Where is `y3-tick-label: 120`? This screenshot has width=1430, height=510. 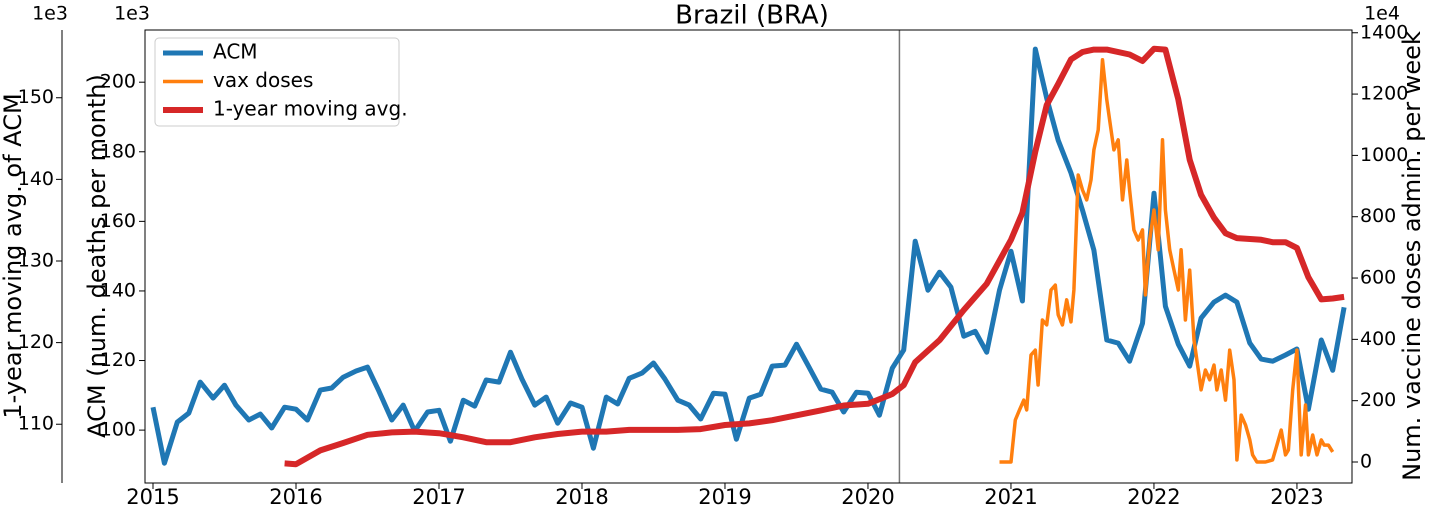
y3-tick-label: 120 is located at coordinates (36, 342).